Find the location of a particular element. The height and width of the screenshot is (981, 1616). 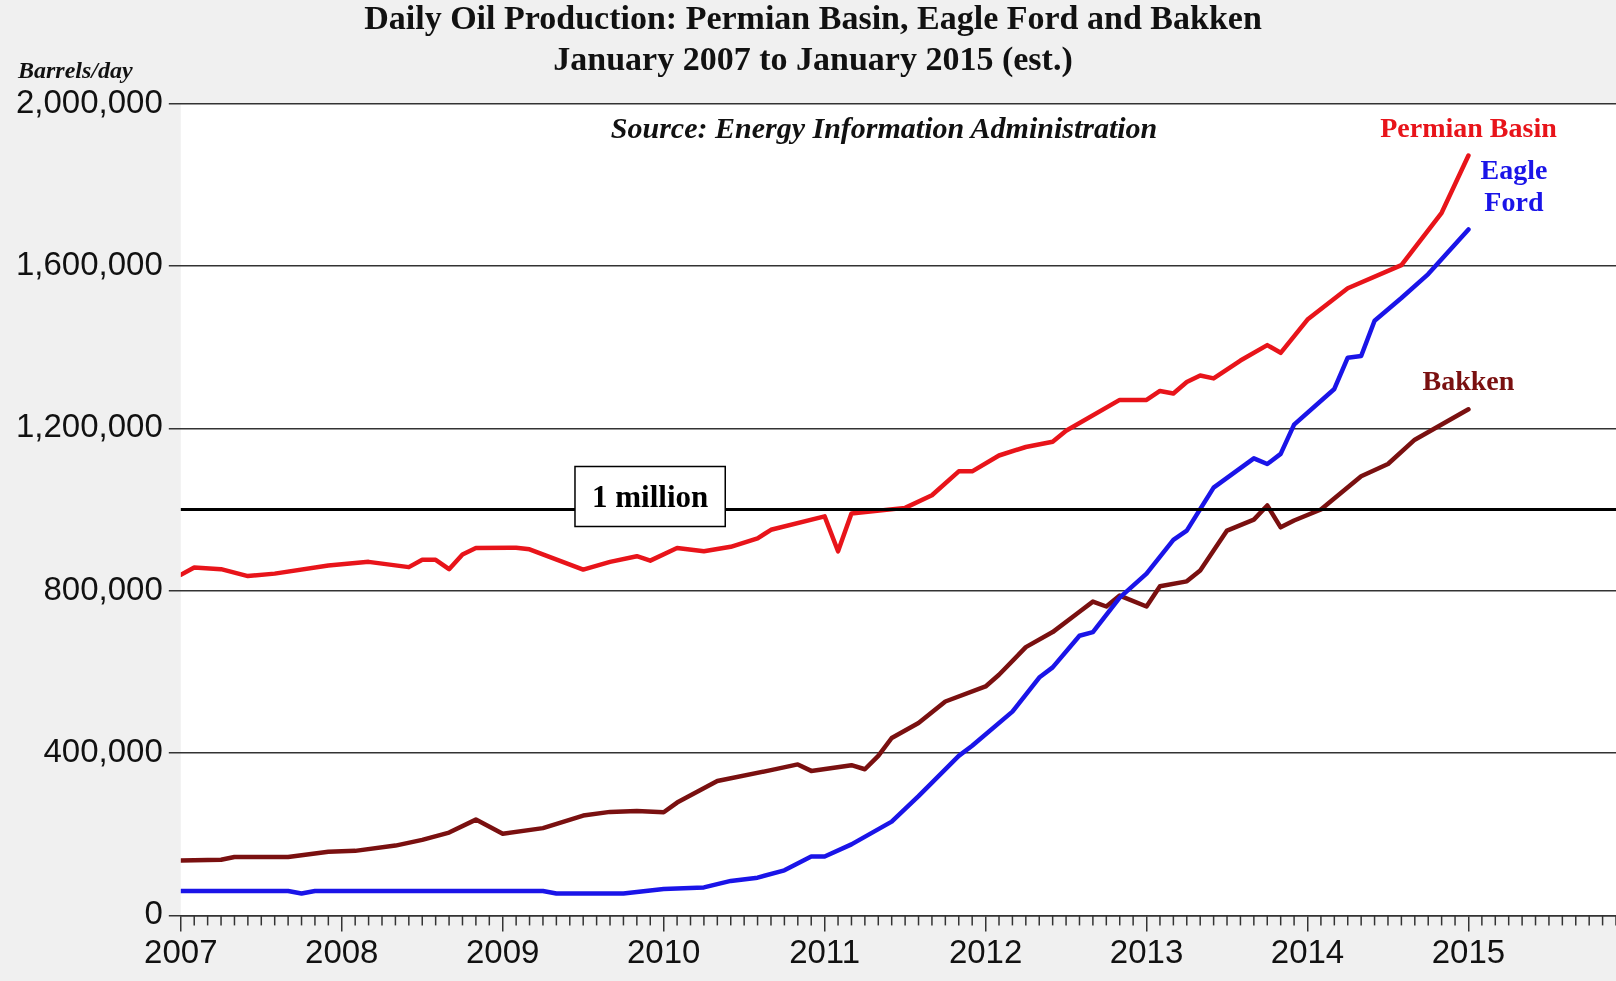

x-tick-label: 2010 is located at coordinates (663, 952).